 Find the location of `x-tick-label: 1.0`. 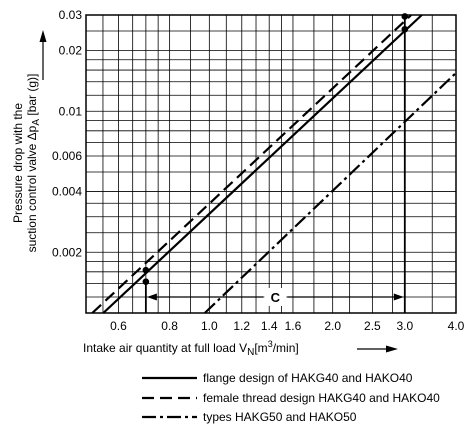

x-tick-label: 1.0 is located at coordinates (209, 326).